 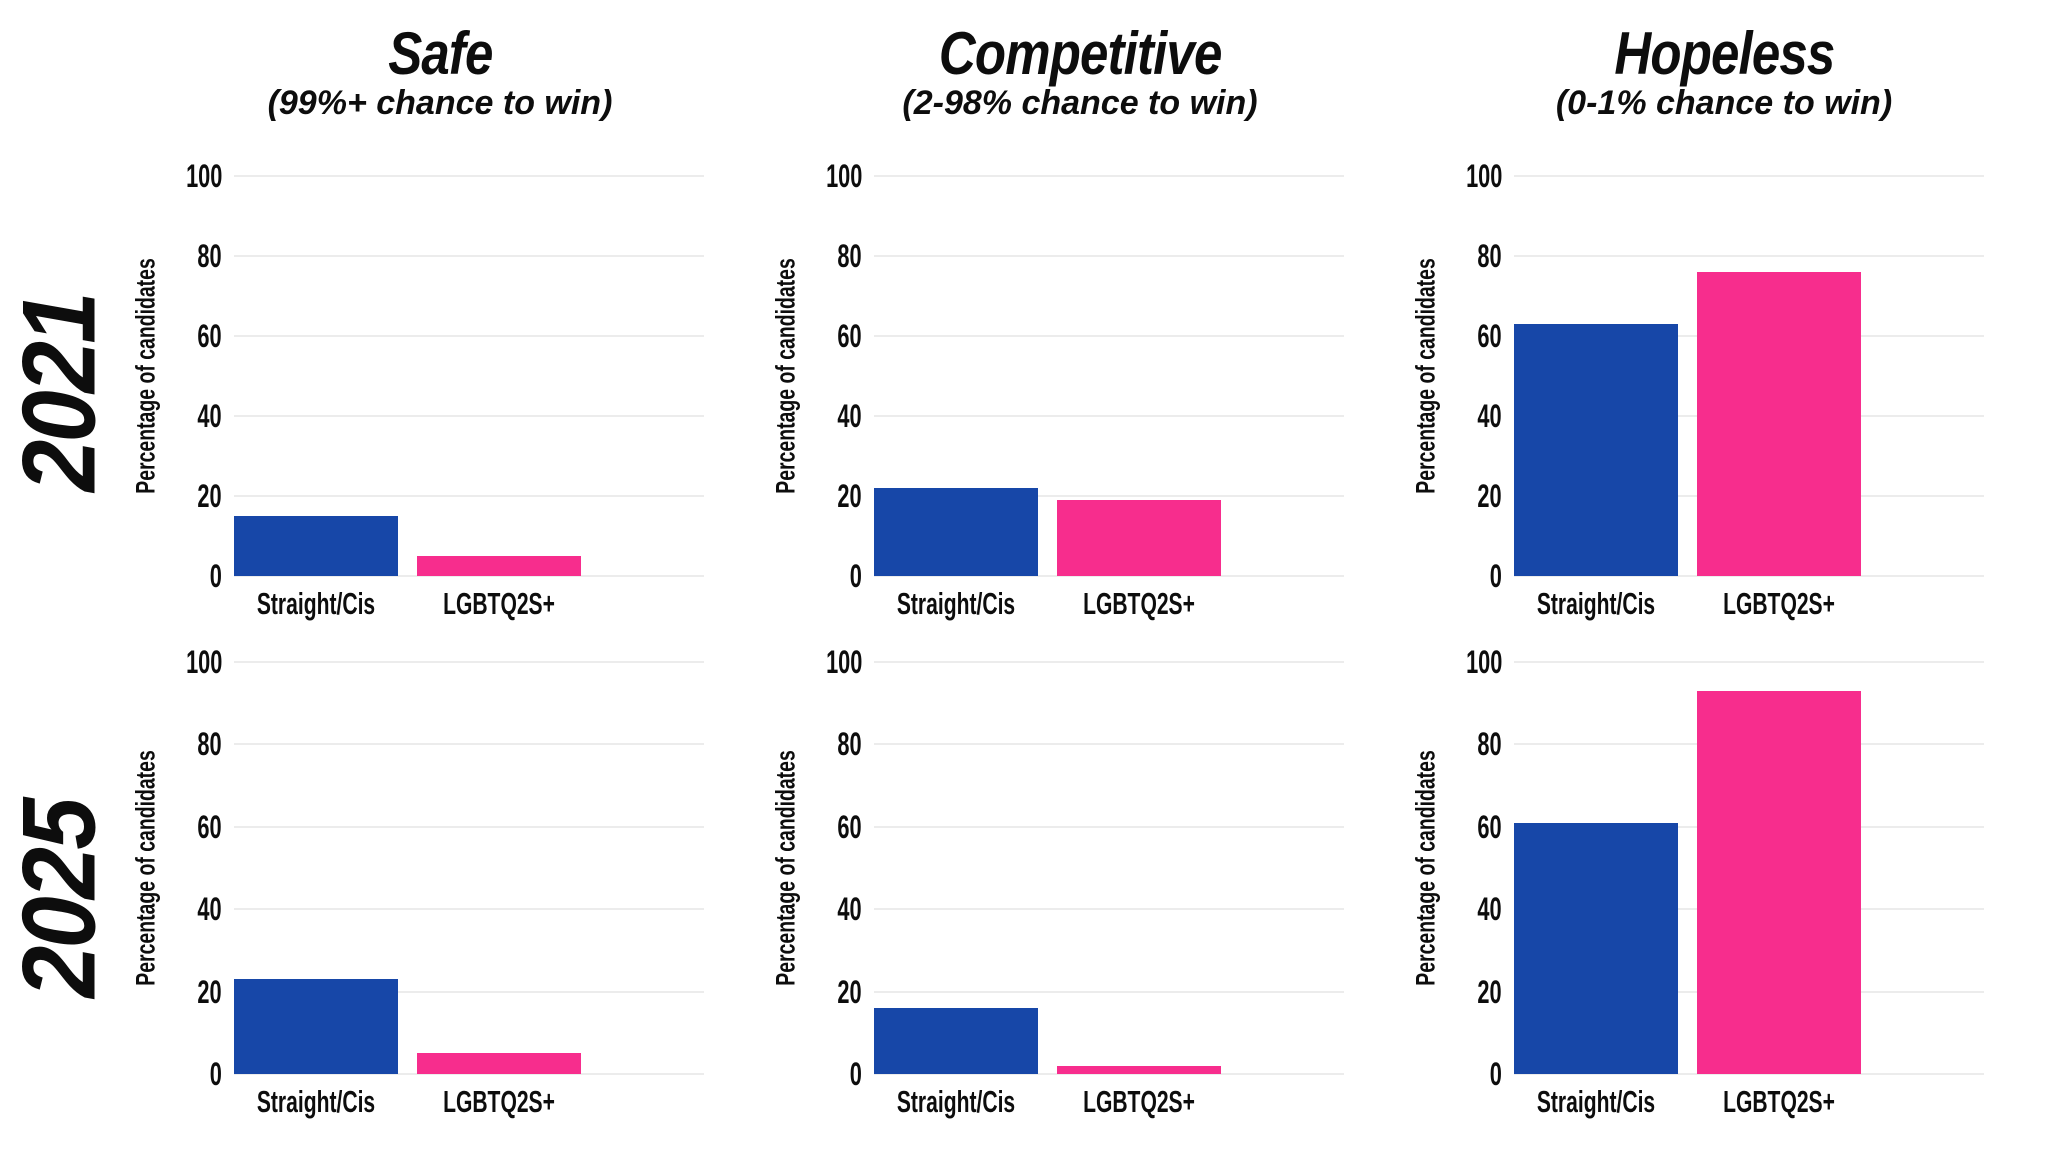 What do you see at coordinates (1724, 53) in the screenshot?
I see `column-title-hopeless: Hopeless` at bounding box center [1724, 53].